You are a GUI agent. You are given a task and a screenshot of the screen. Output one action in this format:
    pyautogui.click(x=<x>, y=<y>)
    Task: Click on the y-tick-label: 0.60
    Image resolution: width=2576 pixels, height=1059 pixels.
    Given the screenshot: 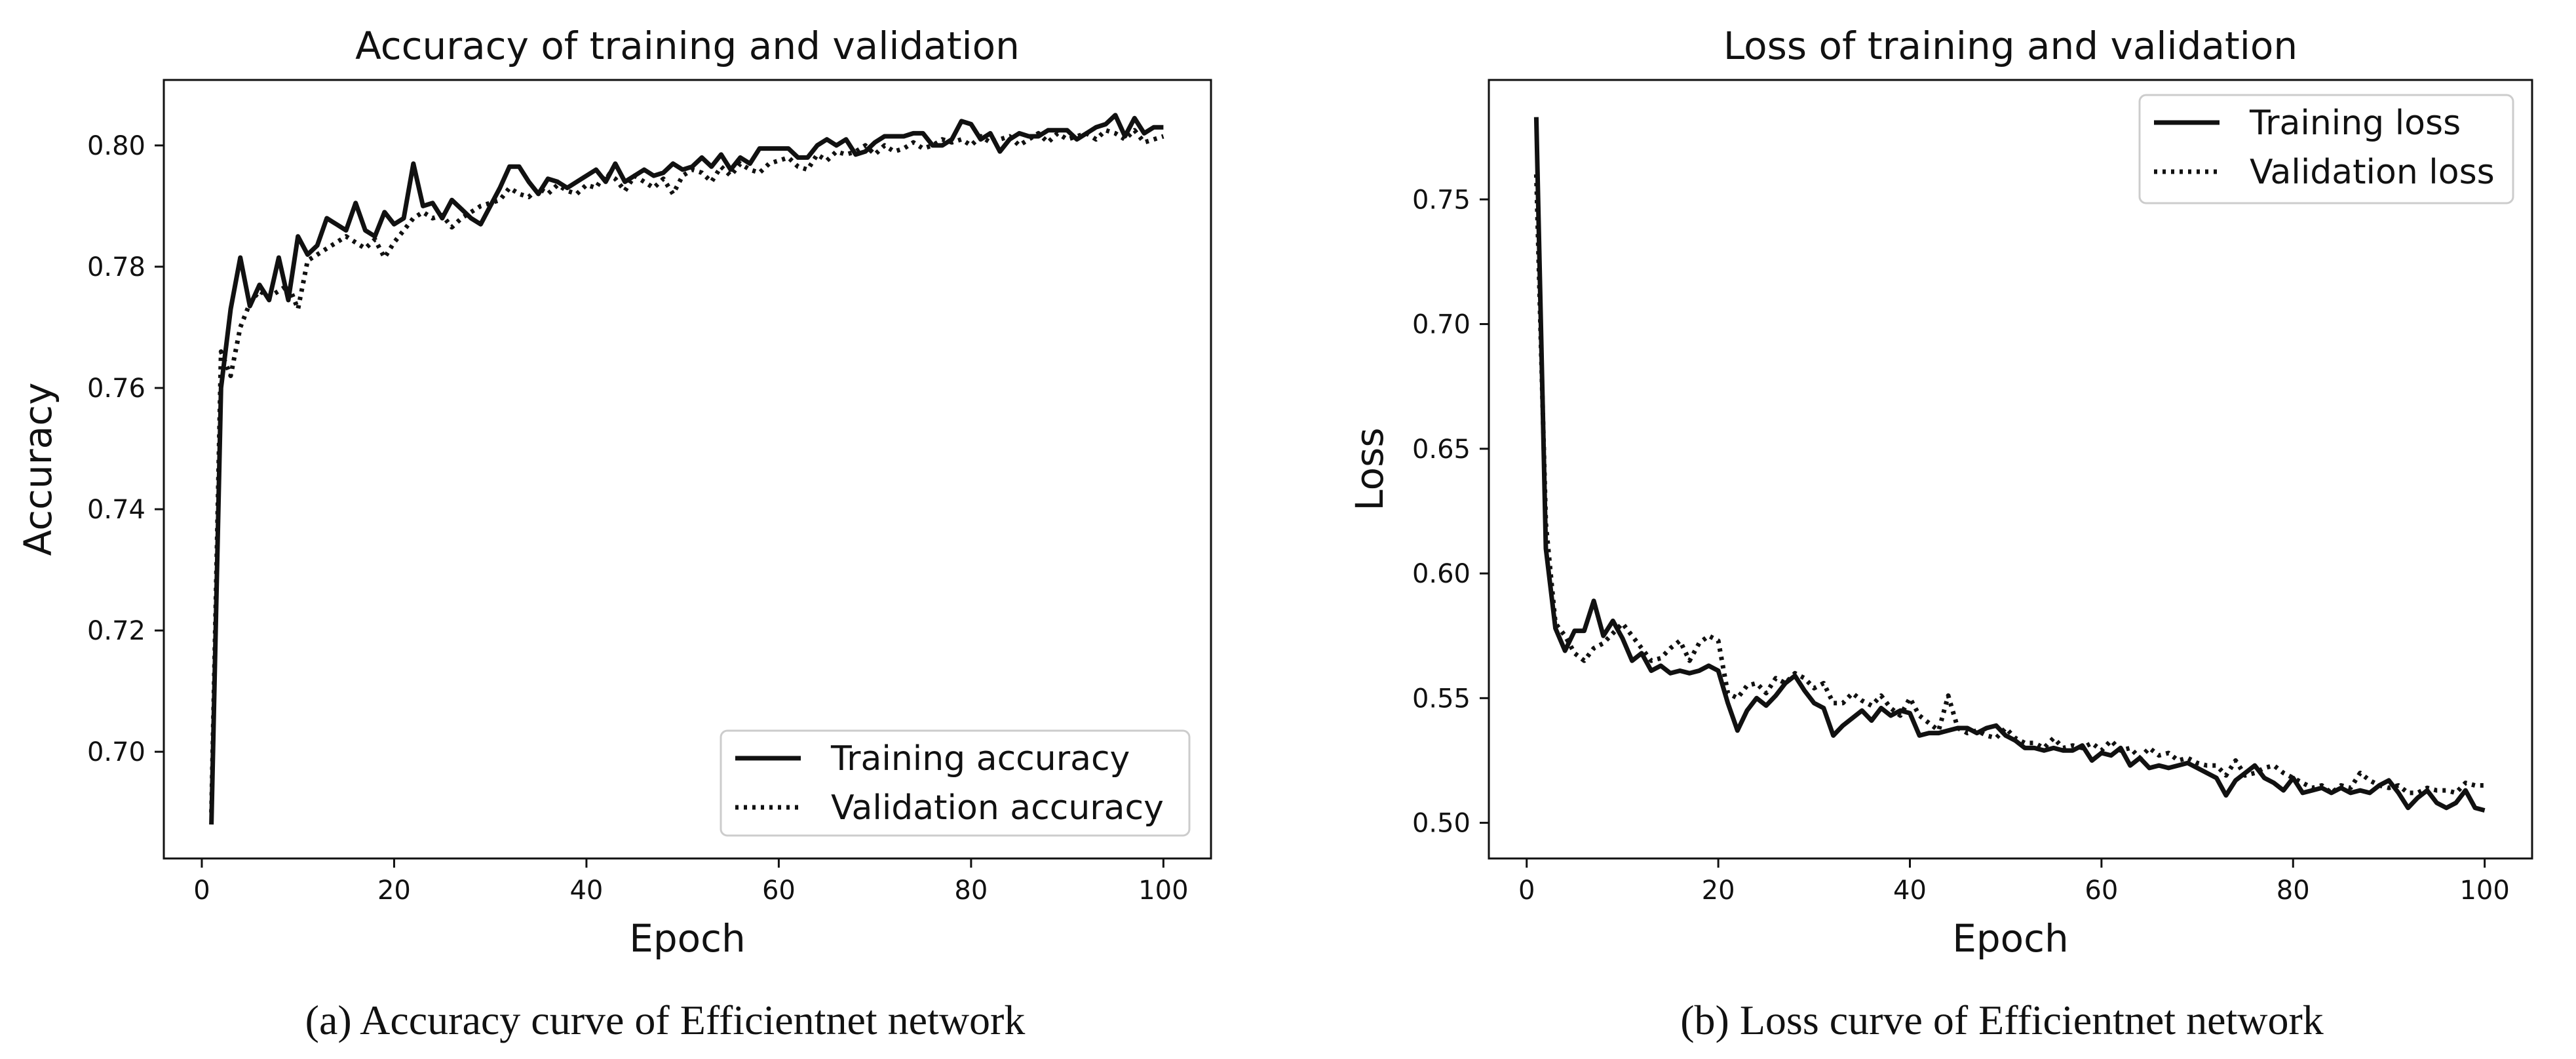 What is the action you would take?
    pyautogui.click(x=1441, y=574)
    